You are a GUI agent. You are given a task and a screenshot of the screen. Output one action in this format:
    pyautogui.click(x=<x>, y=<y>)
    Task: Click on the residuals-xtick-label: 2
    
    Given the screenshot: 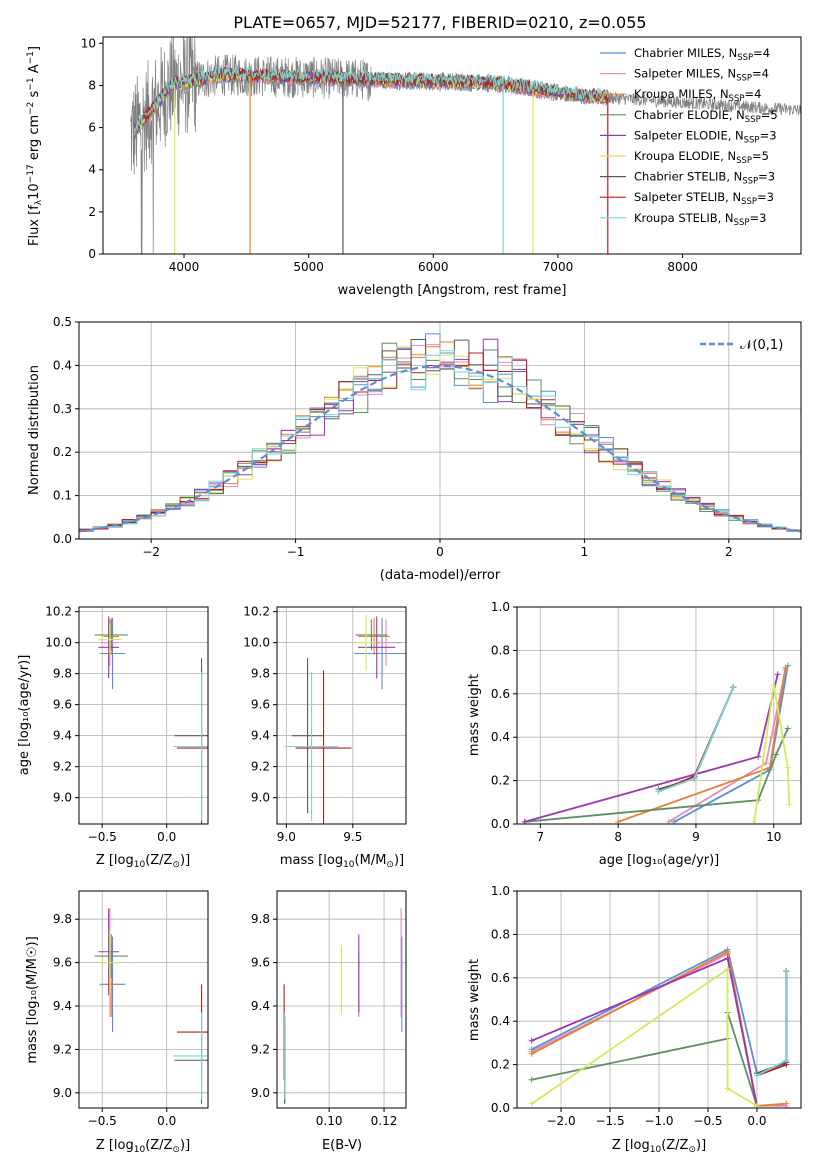 What is the action you would take?
    pyautogui.click(x=729, y=552)
    